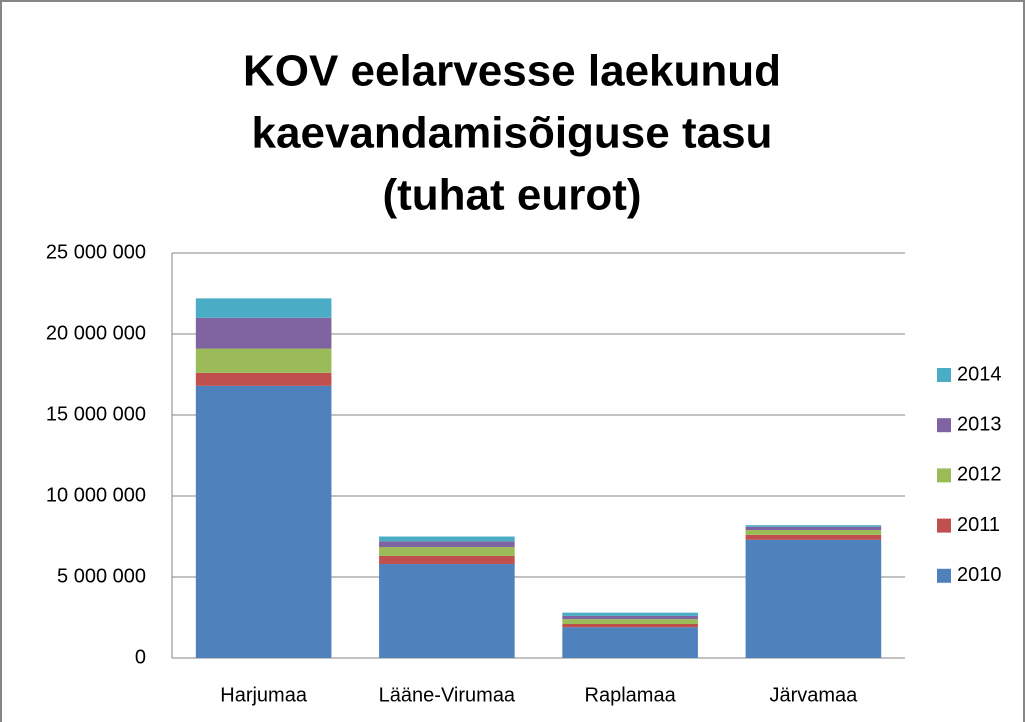 This screenshot has width=1025, height=722. I want to click on y-tick-label: 15 000 000, so click(96, 414).